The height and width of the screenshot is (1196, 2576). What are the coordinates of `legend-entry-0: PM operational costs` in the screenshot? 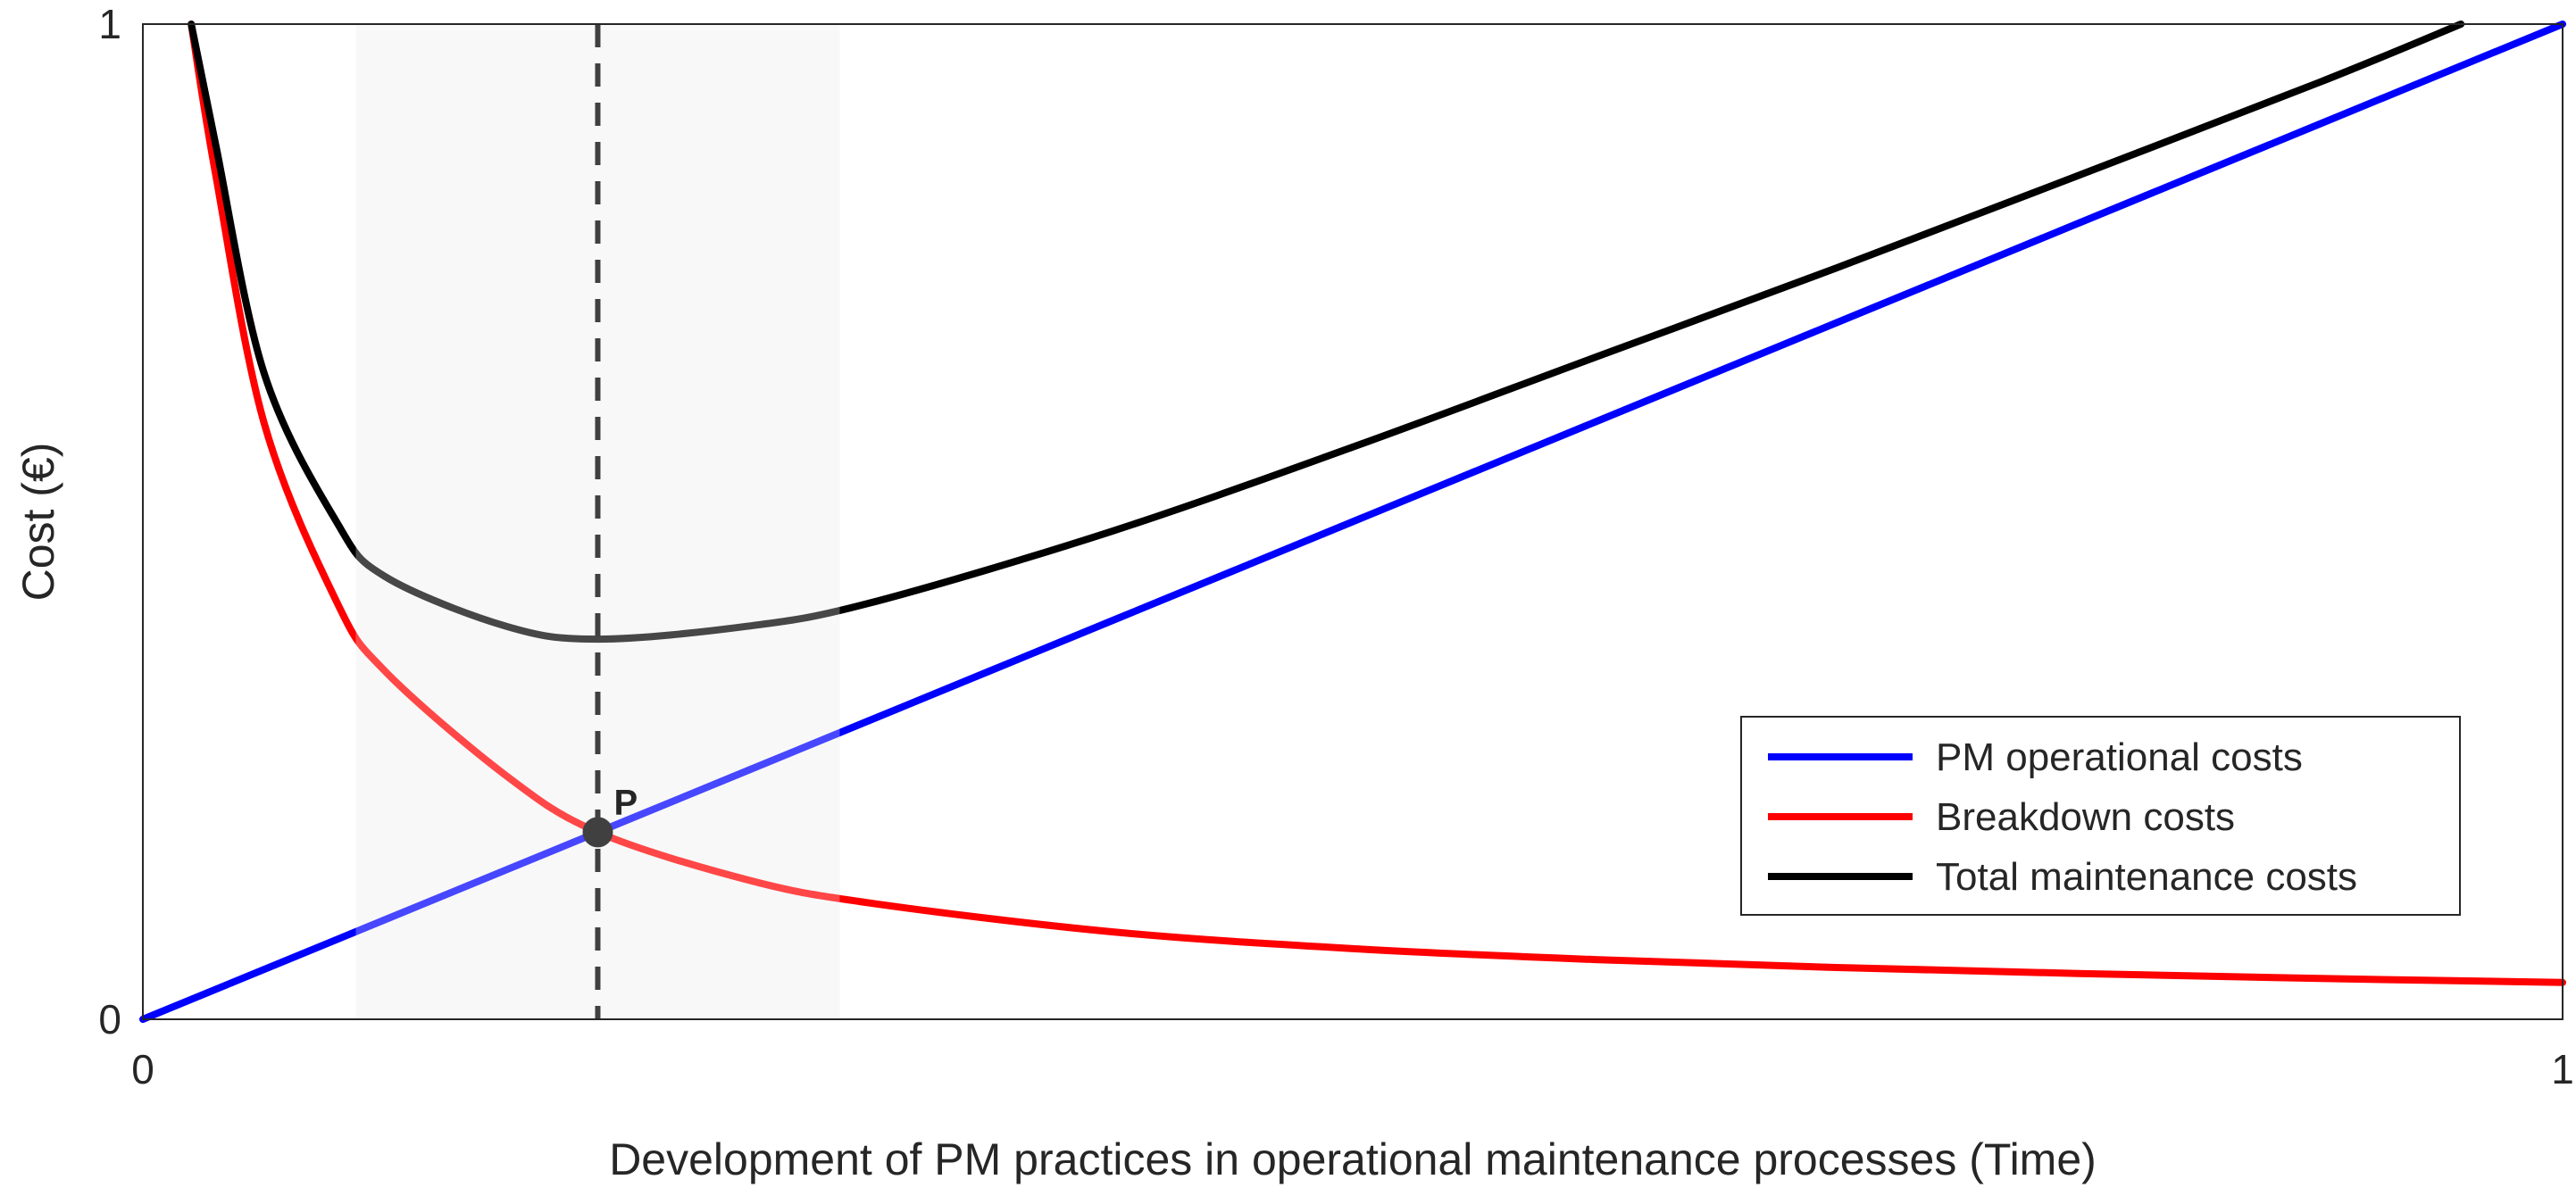 It's located at (2119, 757).